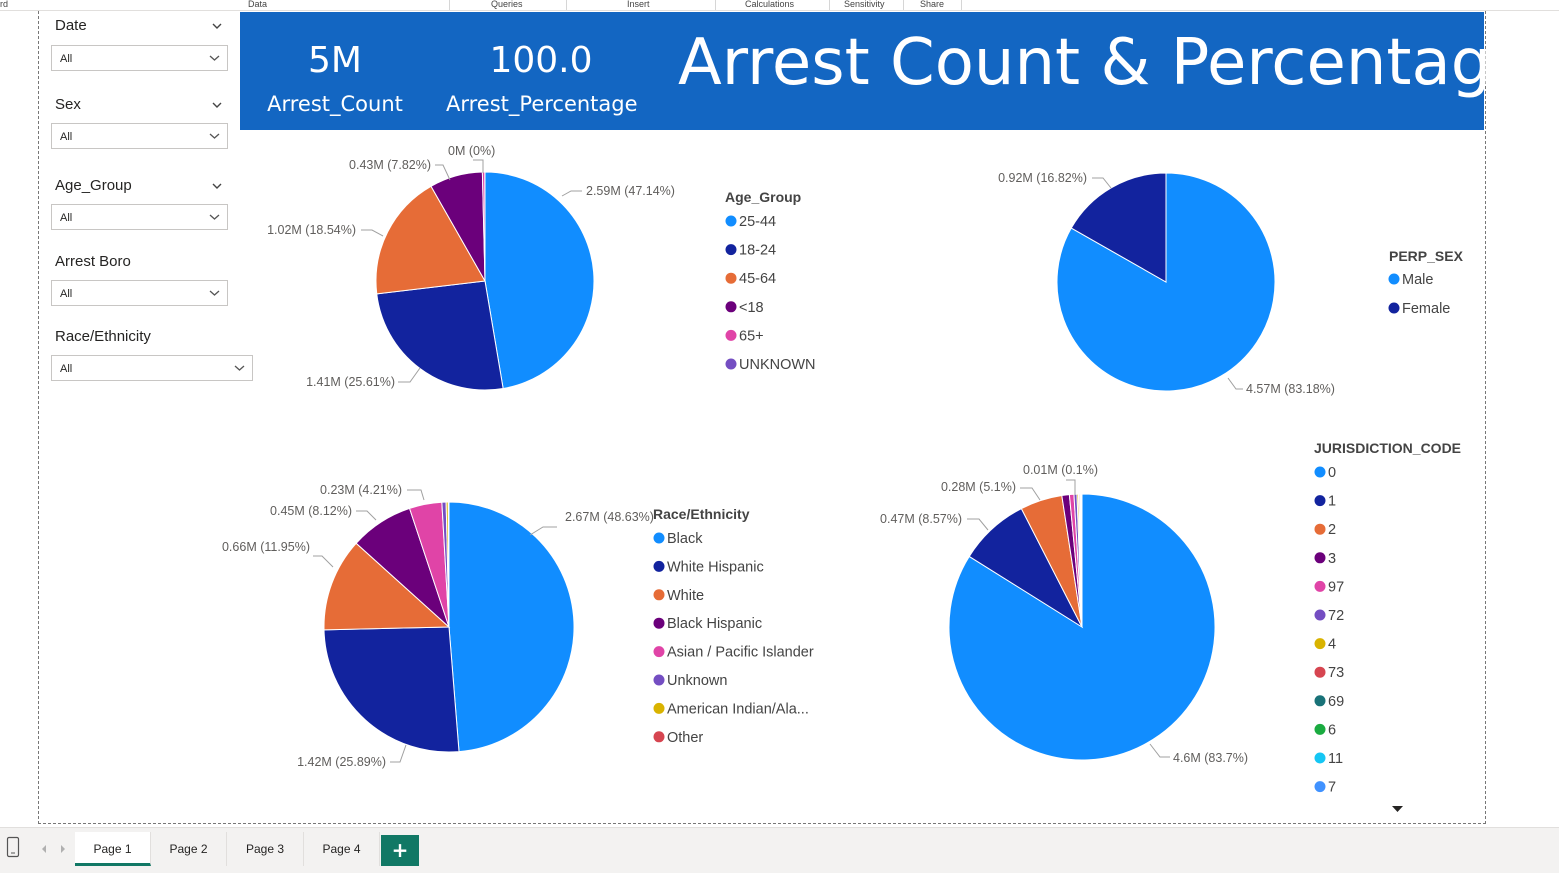 The image size is (1559, 873). What do you see at coordinates (1336, 616) in the screenshot?
I see `legend-item: 72` at bounding box center [1336, 616].